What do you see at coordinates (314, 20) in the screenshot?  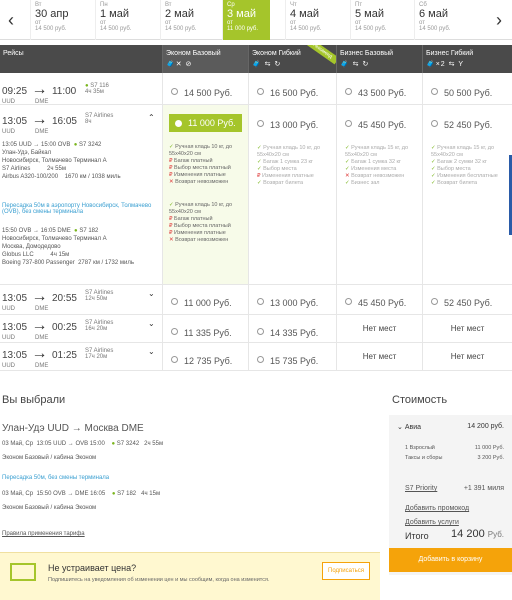 I see `date-tab: Чт 4 май от 14 500 руб.` at bounding box center [314, 20].